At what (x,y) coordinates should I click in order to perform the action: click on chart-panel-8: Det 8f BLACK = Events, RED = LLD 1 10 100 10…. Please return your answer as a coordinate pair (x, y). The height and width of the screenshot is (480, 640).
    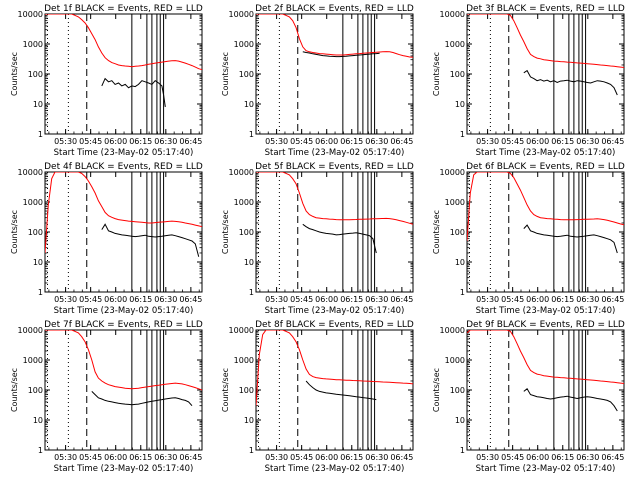
    Looking at the image, I should click on (317, 397).